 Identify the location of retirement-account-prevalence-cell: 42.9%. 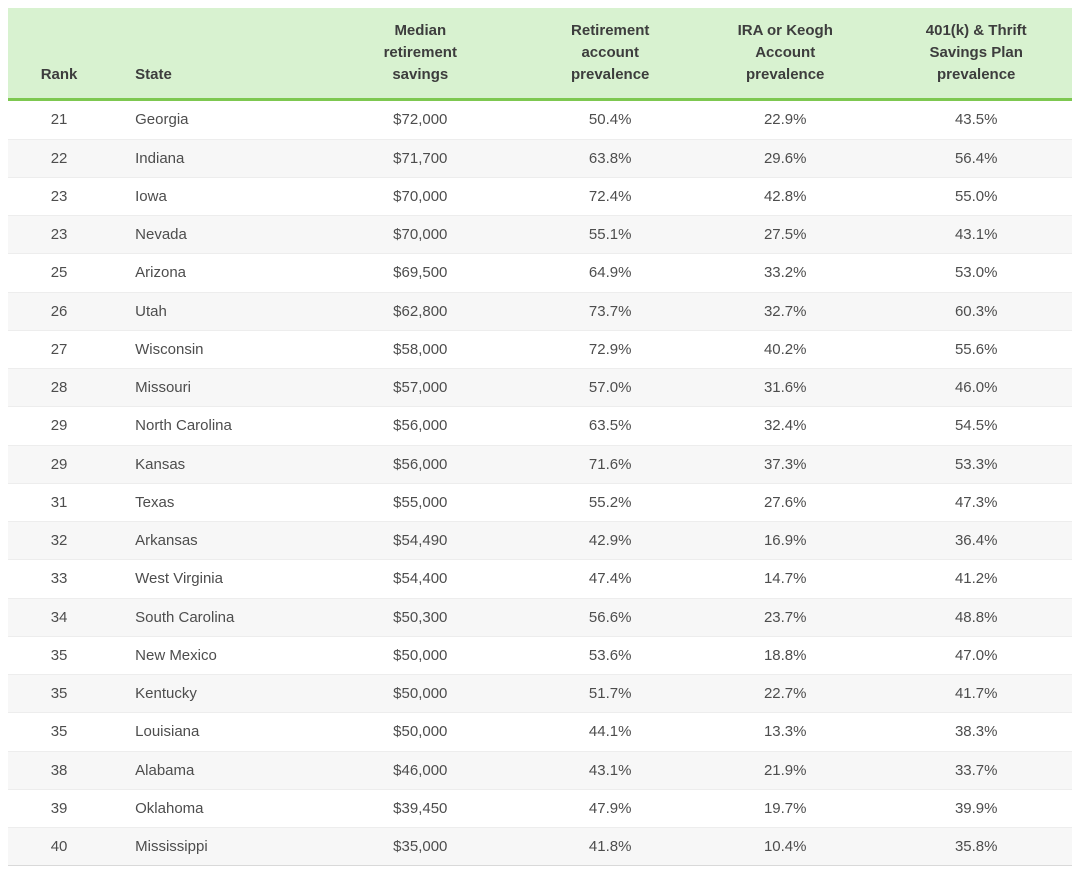
(610, 540).